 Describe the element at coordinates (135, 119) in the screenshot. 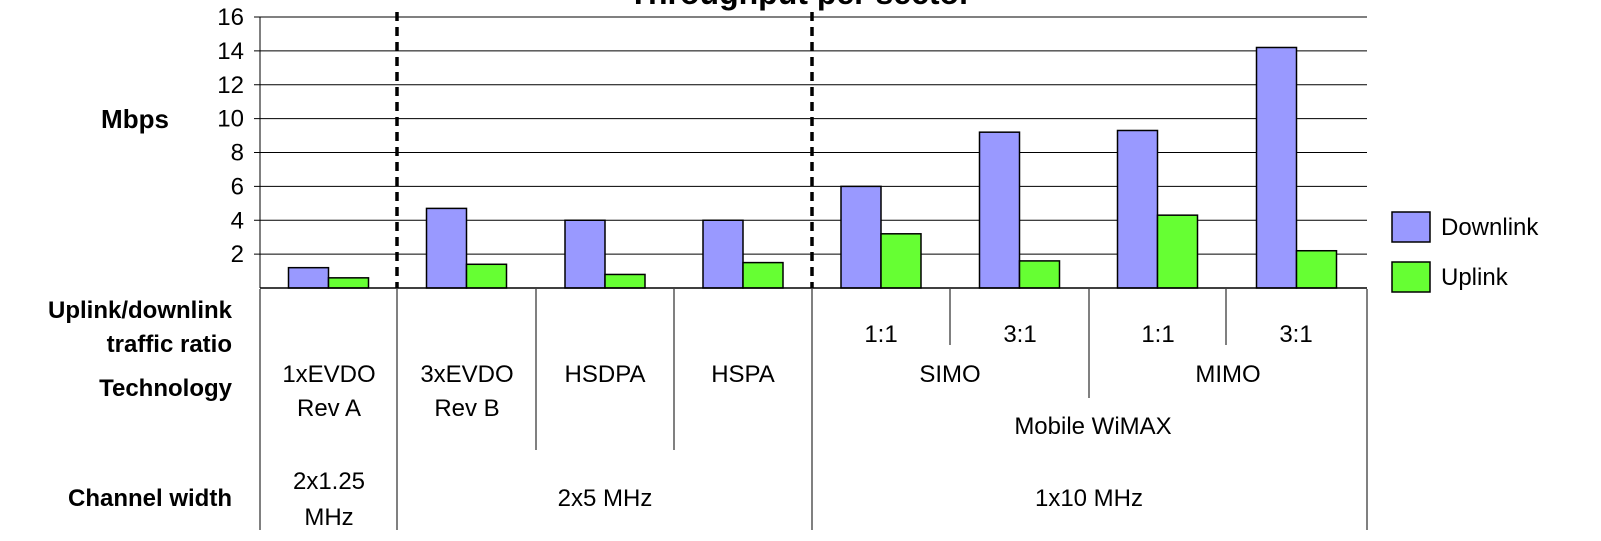

I see `y-axis-label: Mbps` at that location.